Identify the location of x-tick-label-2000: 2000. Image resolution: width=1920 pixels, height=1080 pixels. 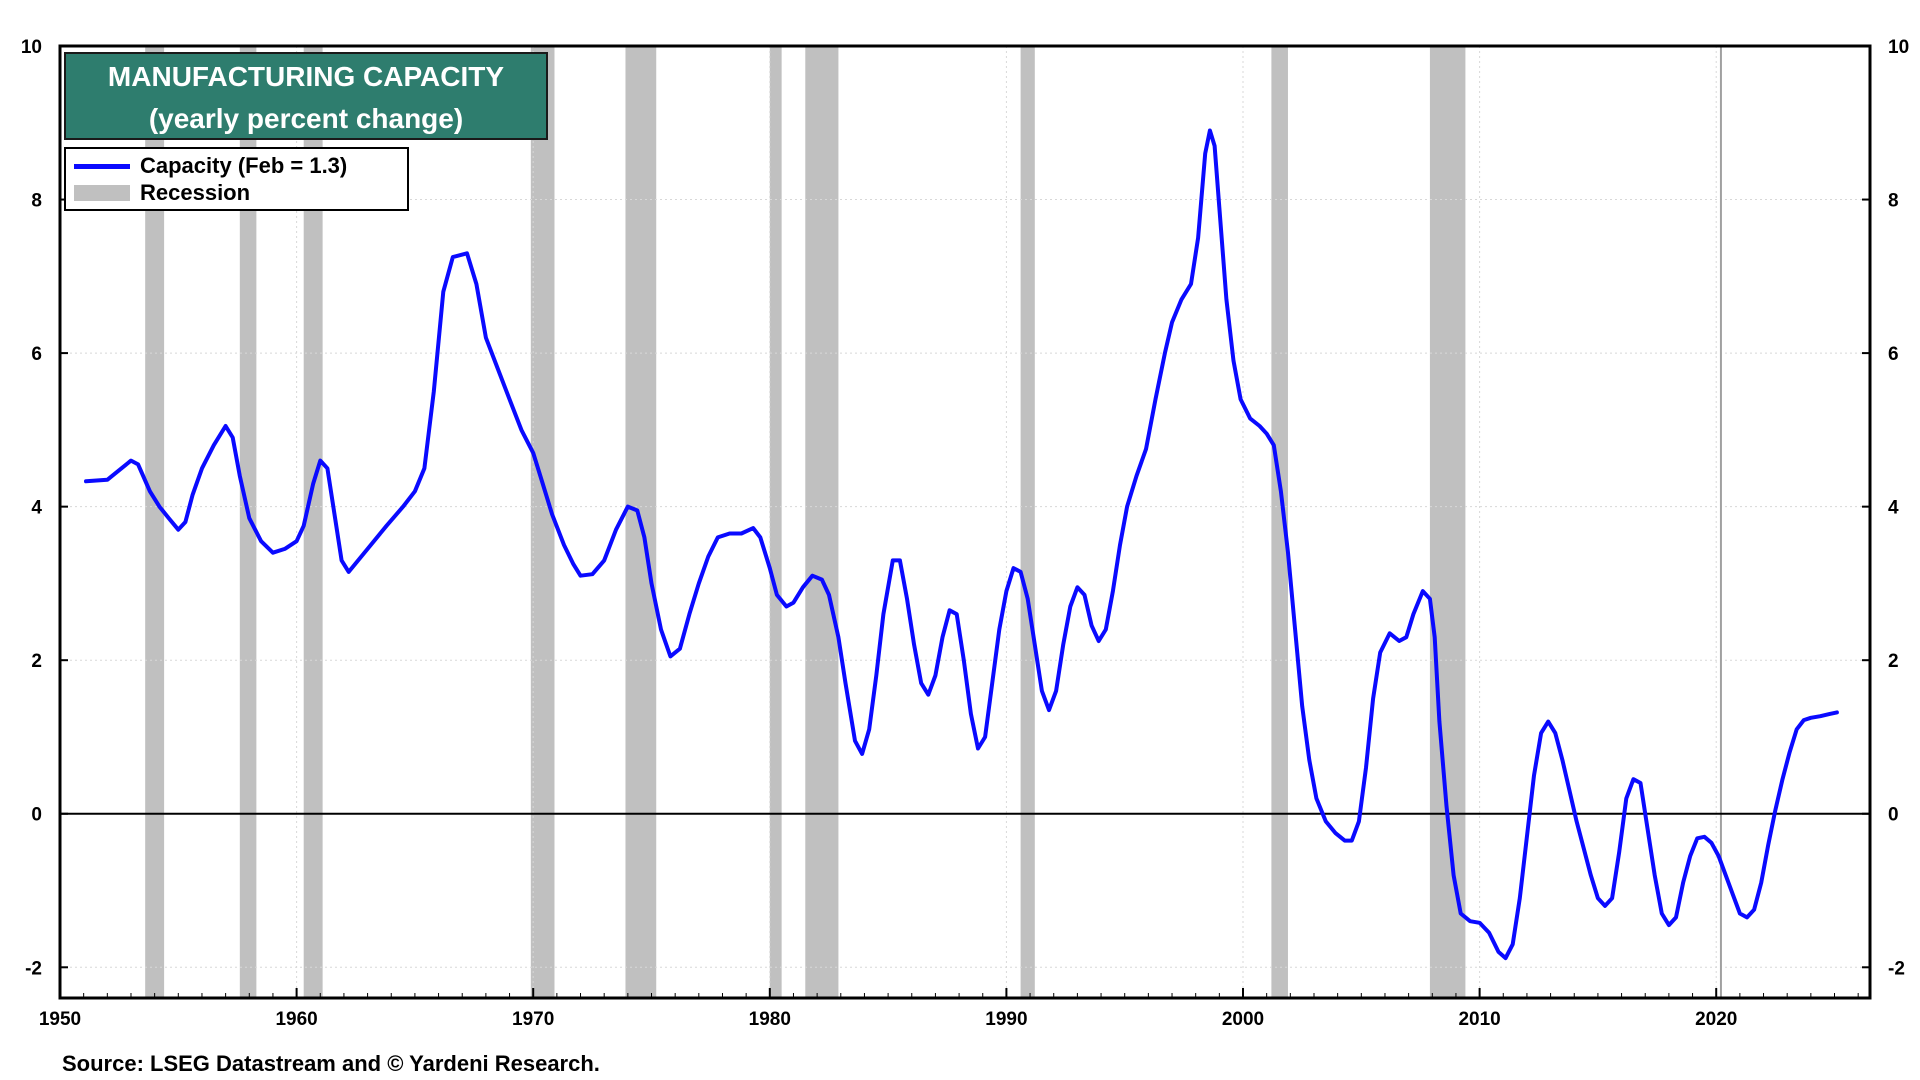
(1243, 1019).